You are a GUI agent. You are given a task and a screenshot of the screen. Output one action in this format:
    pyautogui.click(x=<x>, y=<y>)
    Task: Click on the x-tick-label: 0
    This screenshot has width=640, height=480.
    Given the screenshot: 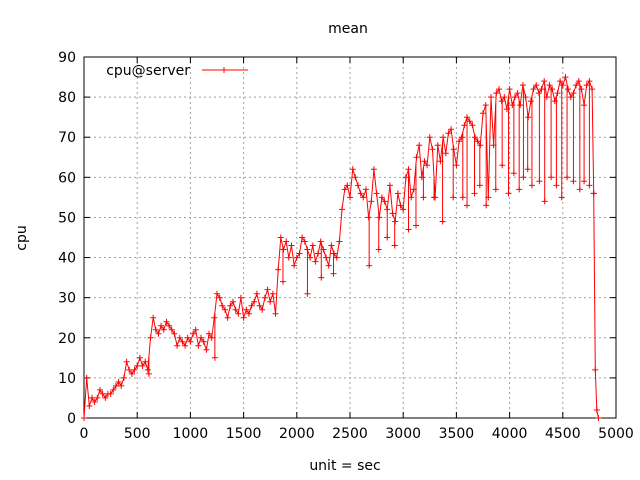 What is the action you would take?
    pyautogui.click(x=84, y=434)
    